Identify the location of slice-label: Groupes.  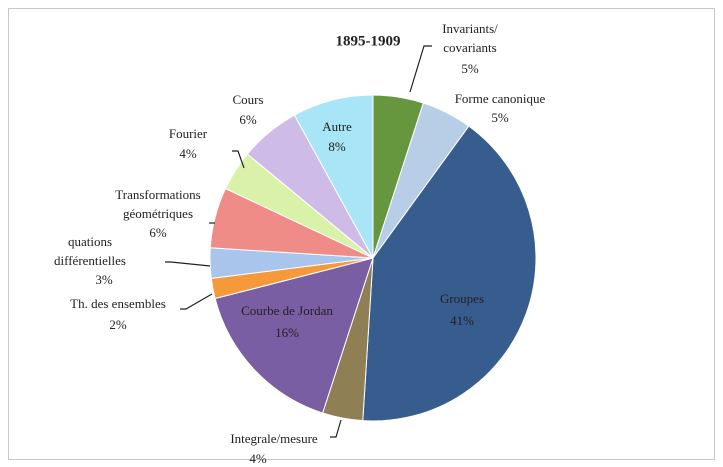
(462, 298).